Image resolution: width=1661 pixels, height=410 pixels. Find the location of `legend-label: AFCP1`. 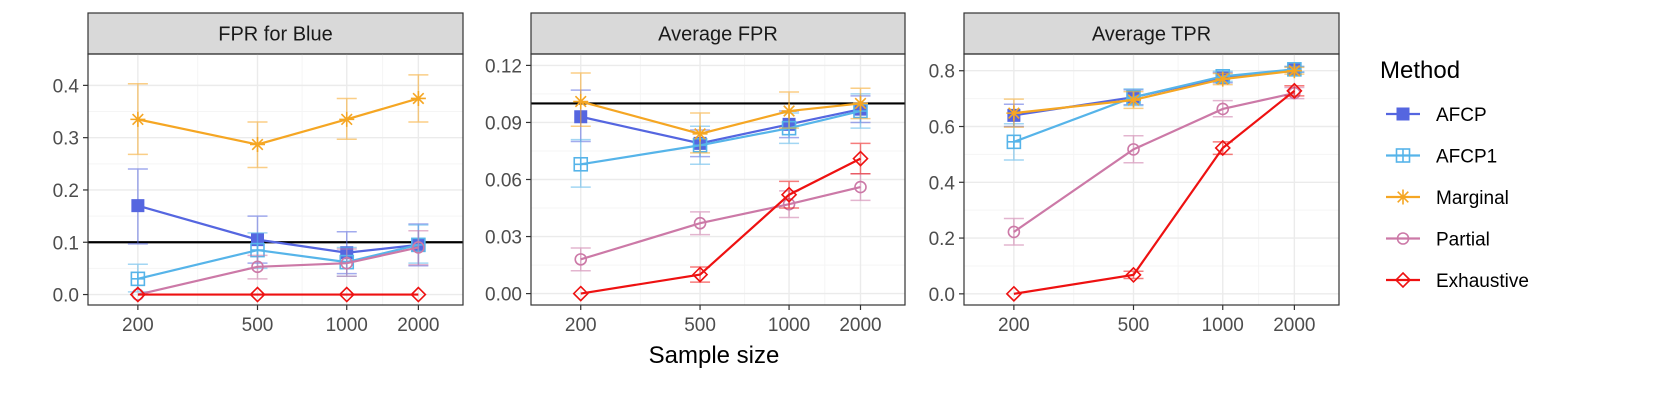

legend-label: AFCP1 is located at coordinates (1466, 157).